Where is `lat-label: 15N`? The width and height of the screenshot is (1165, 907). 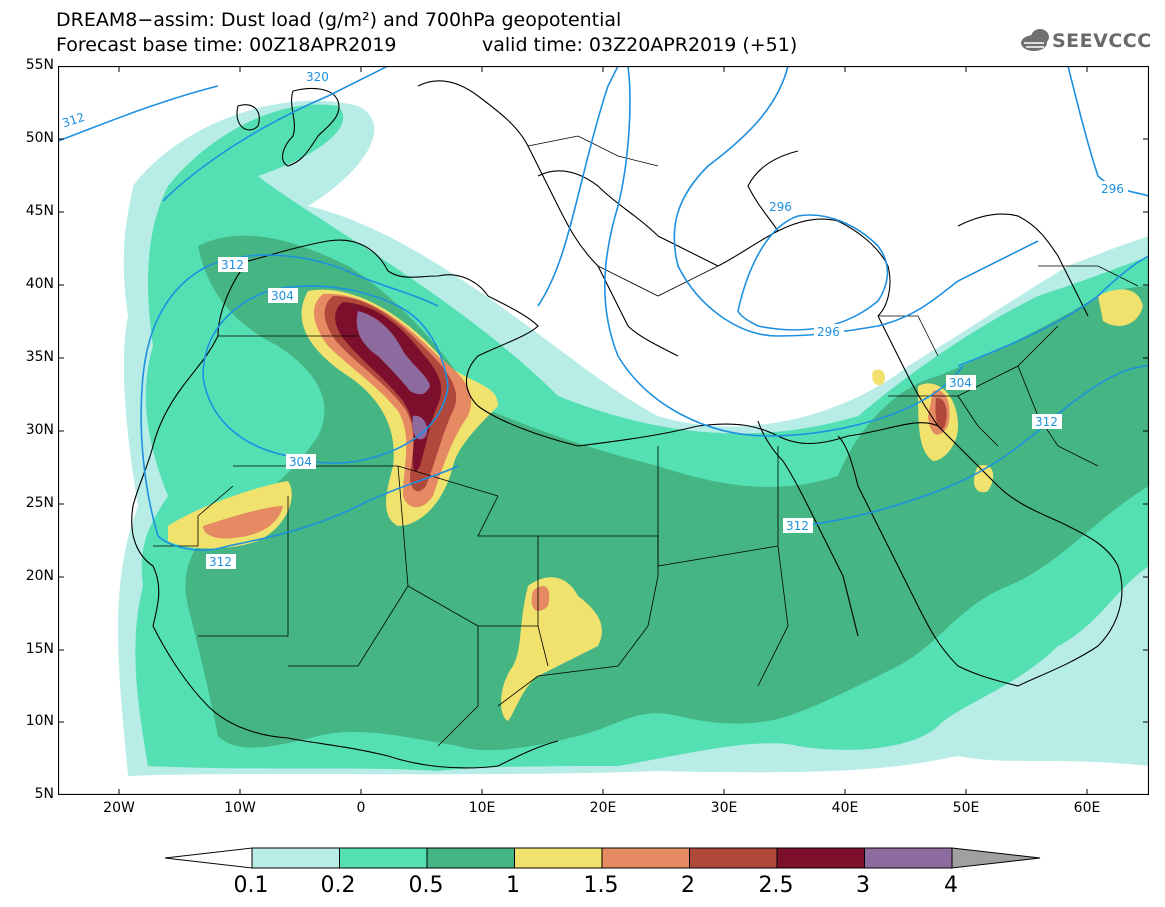
lat-label: 15N is located at coordinates (39, 649).